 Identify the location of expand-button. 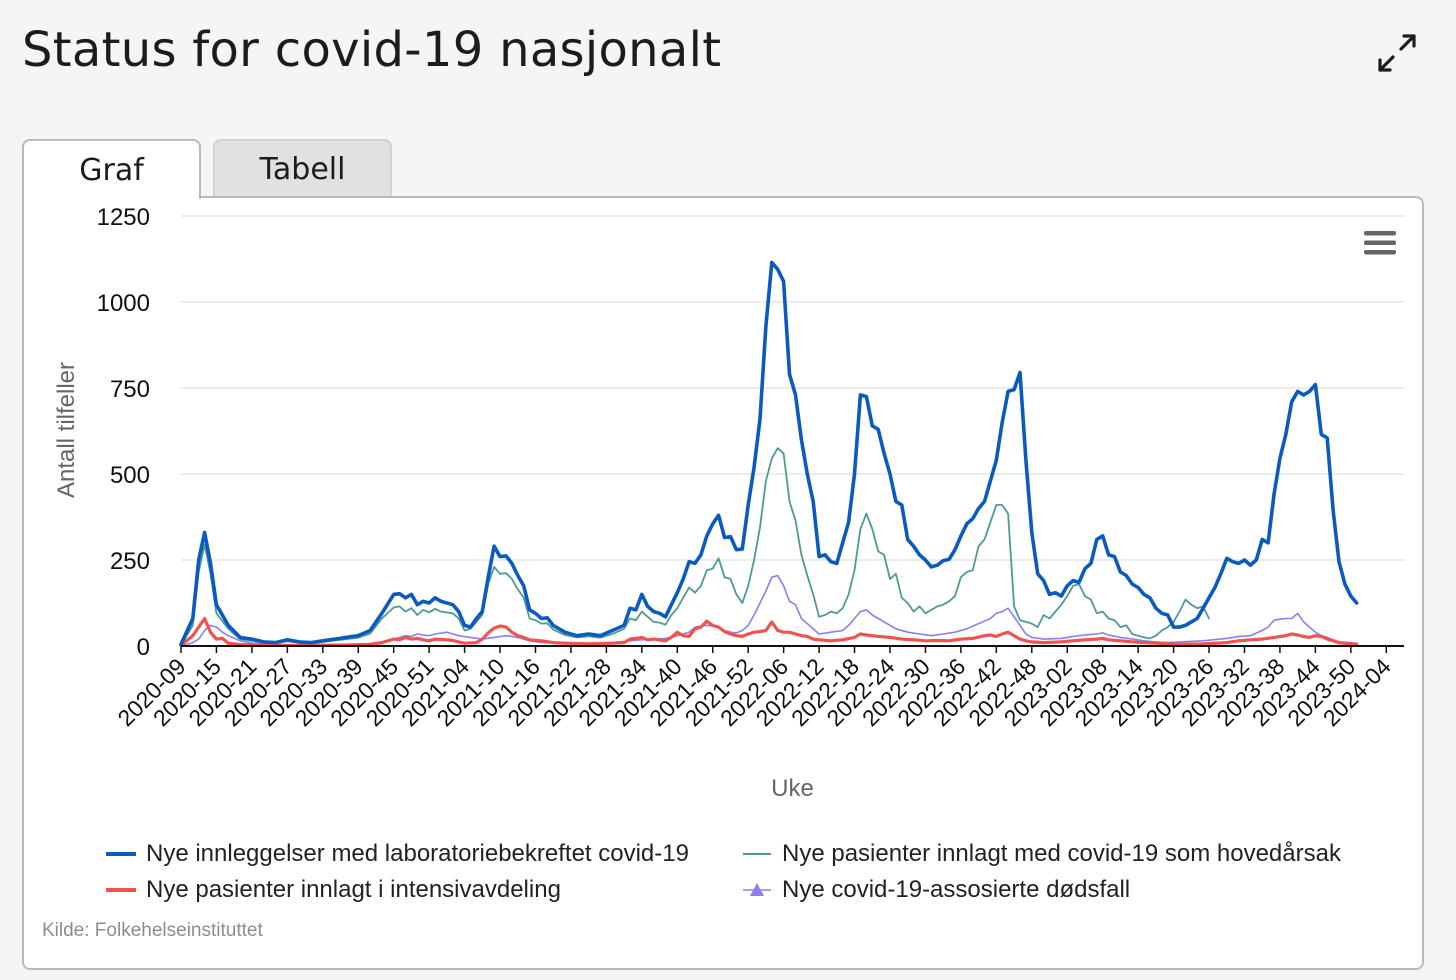
(1397, 53).